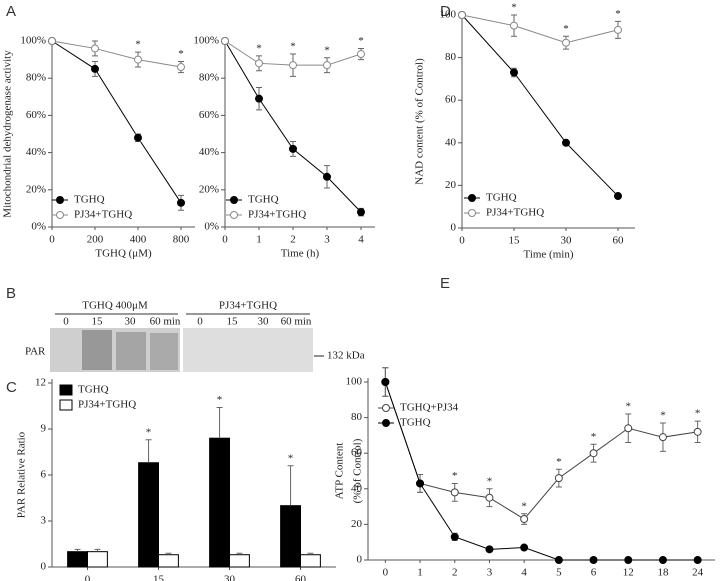 This screenshot has height=581, width=720. Describe the element at coordinates (248, 350) in the screenshot. I see `blot-image` at that location.